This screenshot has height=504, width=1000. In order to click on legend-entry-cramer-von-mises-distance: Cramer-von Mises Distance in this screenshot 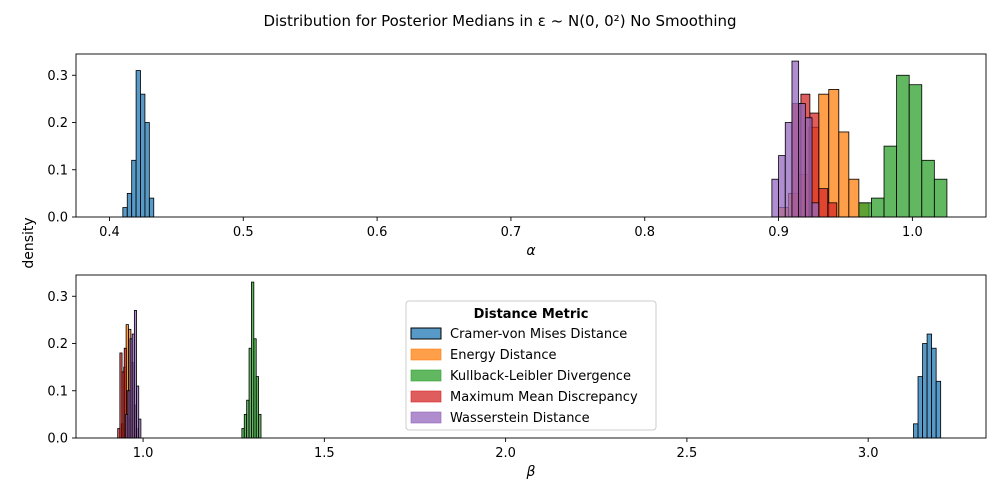, I will do `click(518, 334)`.